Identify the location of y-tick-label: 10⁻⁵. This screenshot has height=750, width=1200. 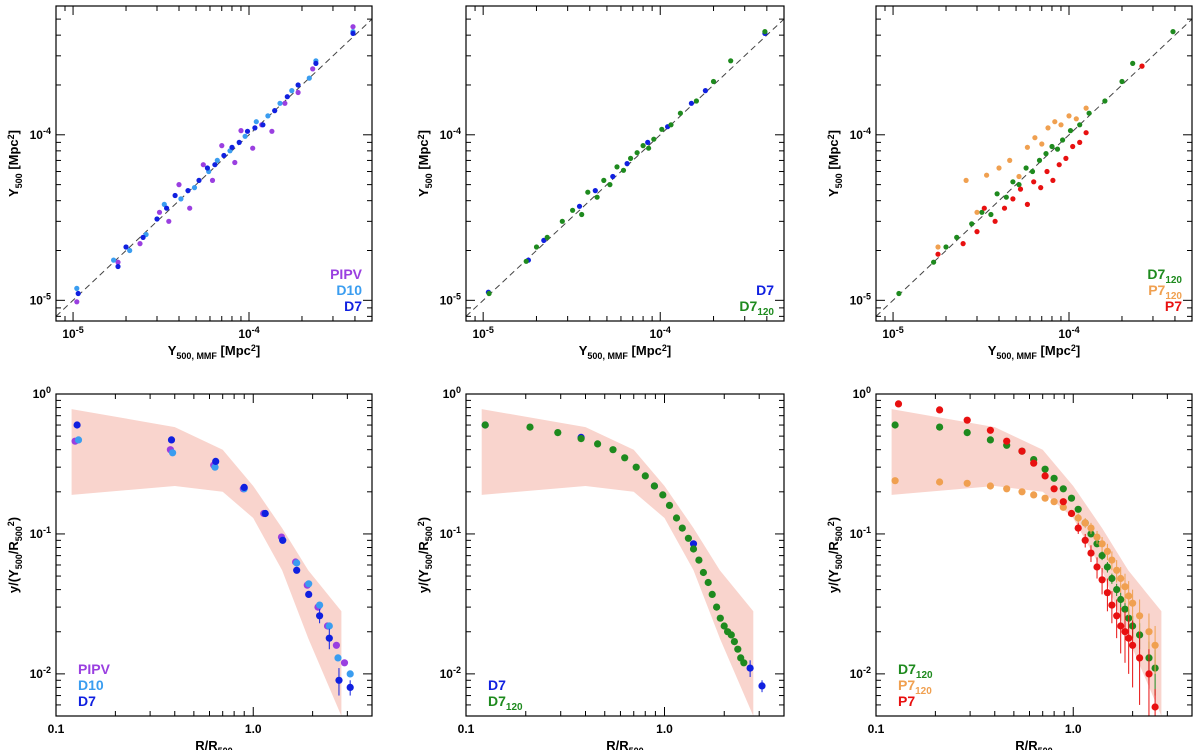
(860, 299).